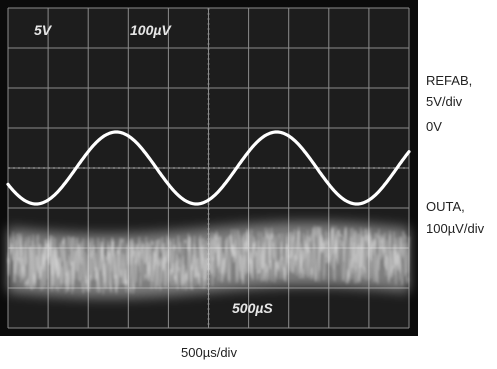 This screenshot has width=497, height=369. I want to click on ch2-scale-readout: 100µV, so click(151, 30).